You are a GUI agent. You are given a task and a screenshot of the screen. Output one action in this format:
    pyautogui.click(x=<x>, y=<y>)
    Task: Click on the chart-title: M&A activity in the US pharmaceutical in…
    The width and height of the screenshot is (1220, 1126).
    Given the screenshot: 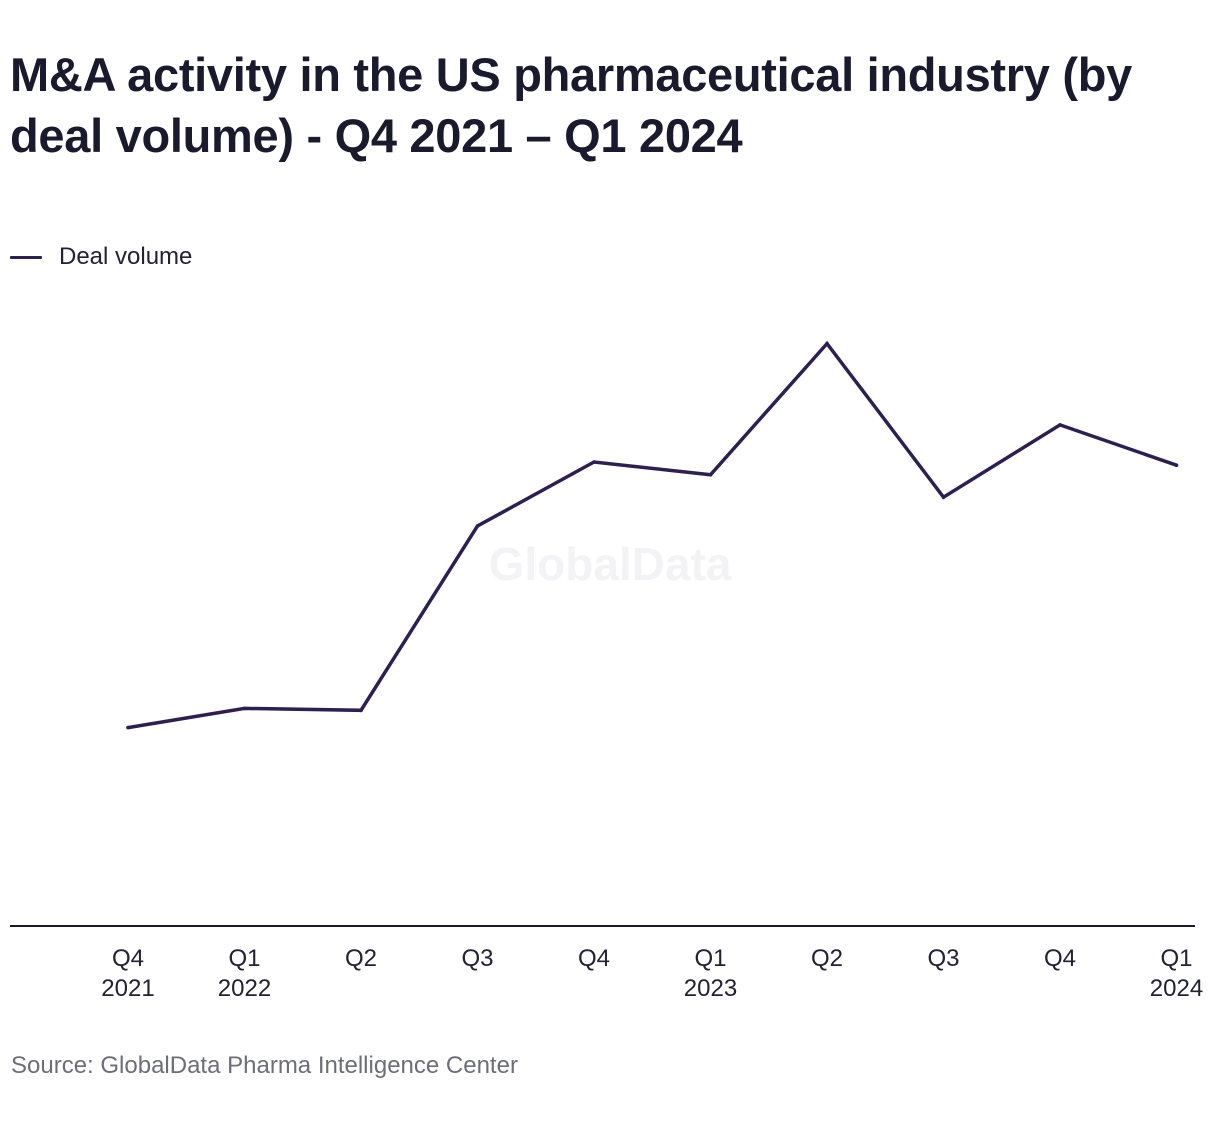 What is the action you would take?
    pyautogui.click(x=571, y=105)
    